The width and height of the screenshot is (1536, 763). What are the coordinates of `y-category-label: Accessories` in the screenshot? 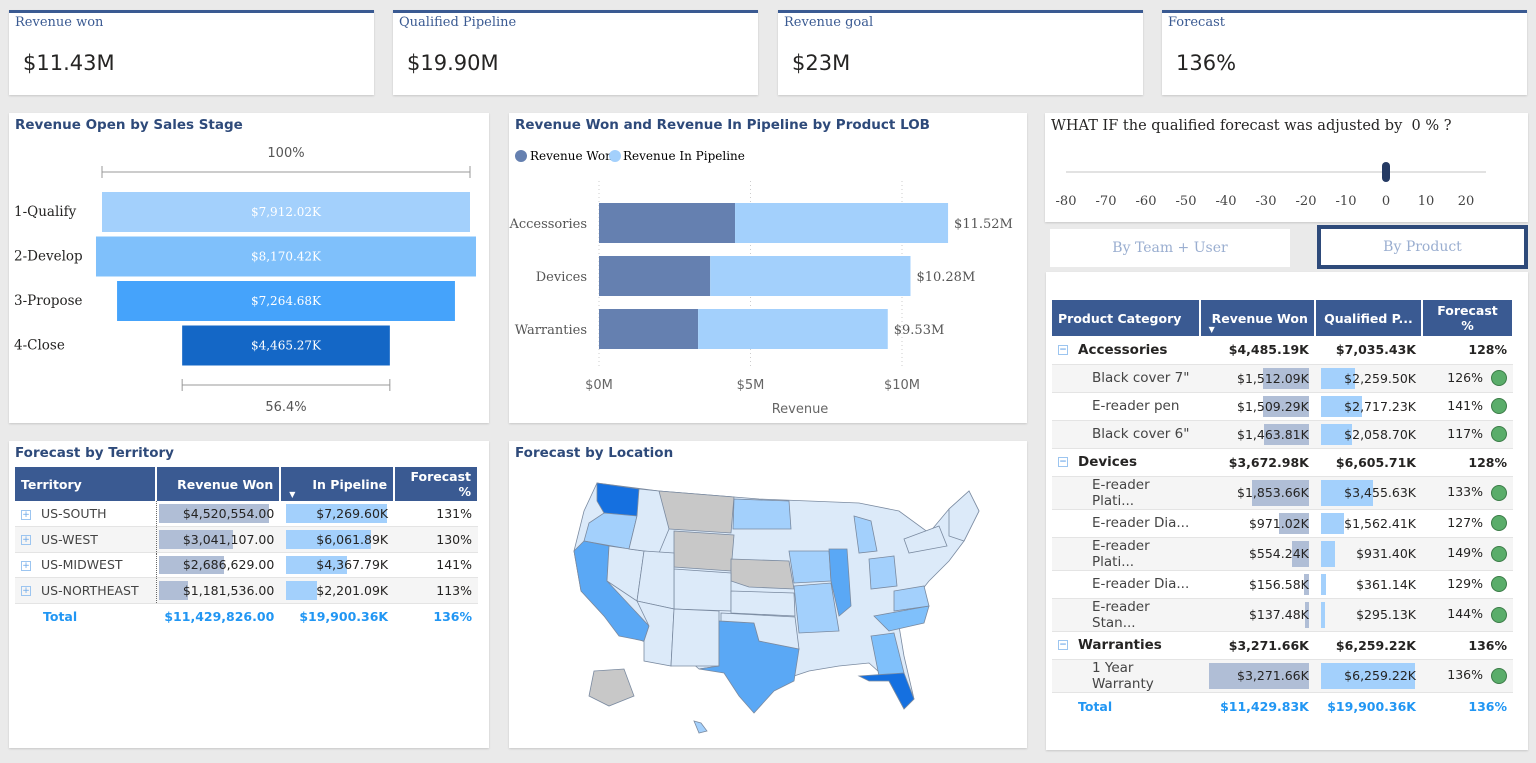 It's located at (548, 224).